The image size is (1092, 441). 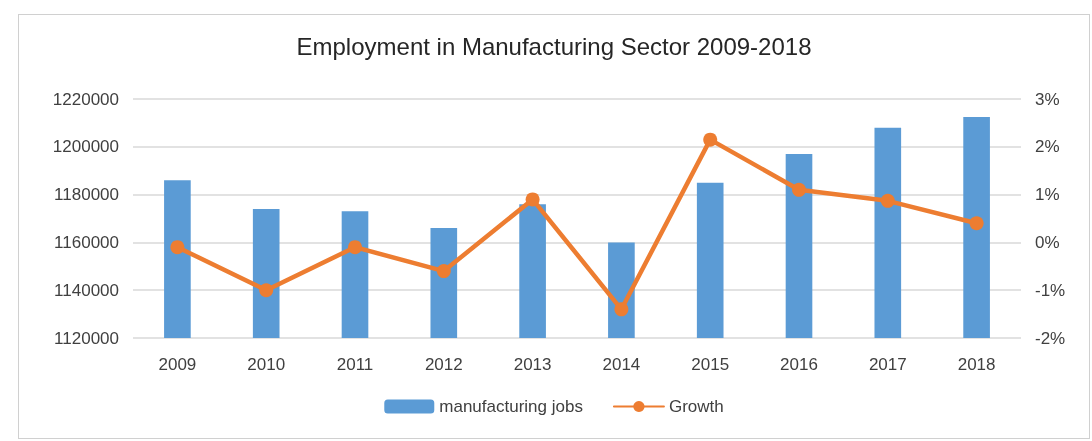 I want to click on x-tick-label: 2010, so click(x=266, y=364).